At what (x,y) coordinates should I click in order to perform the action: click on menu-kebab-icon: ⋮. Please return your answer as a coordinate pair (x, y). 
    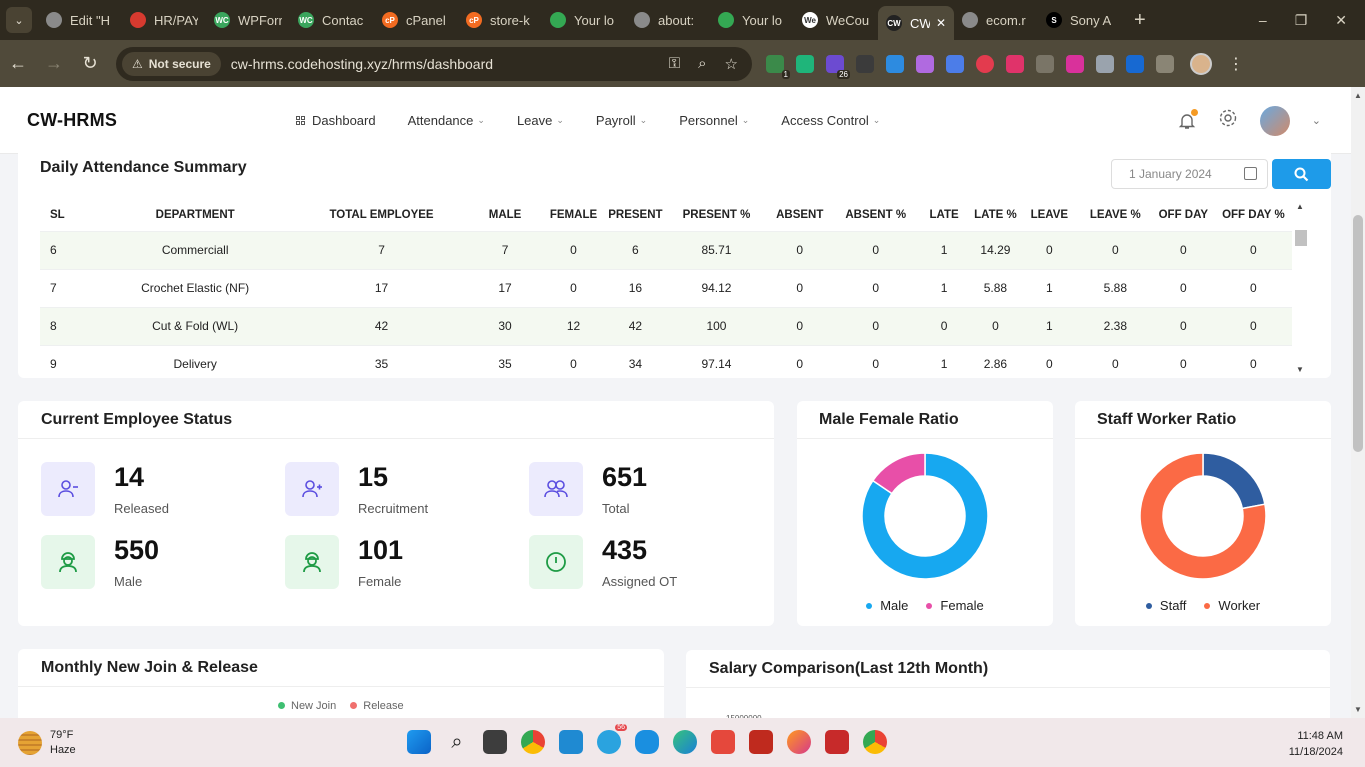
    Looking at the image, I should click on (1236, 64).